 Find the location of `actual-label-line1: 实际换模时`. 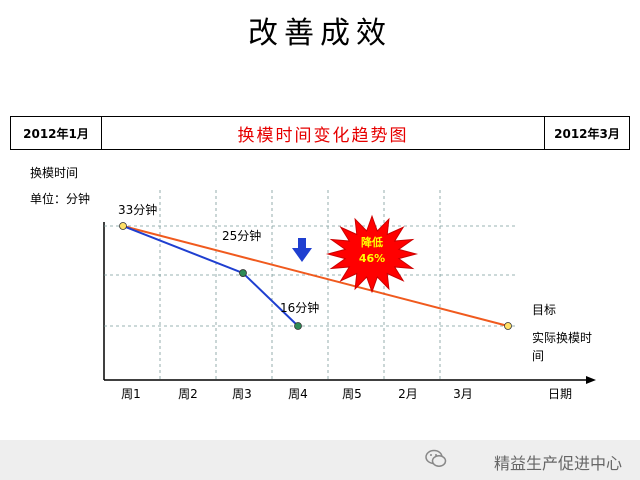

actual-label-line1: 实际换模时 is located at coordinates (562, 337).